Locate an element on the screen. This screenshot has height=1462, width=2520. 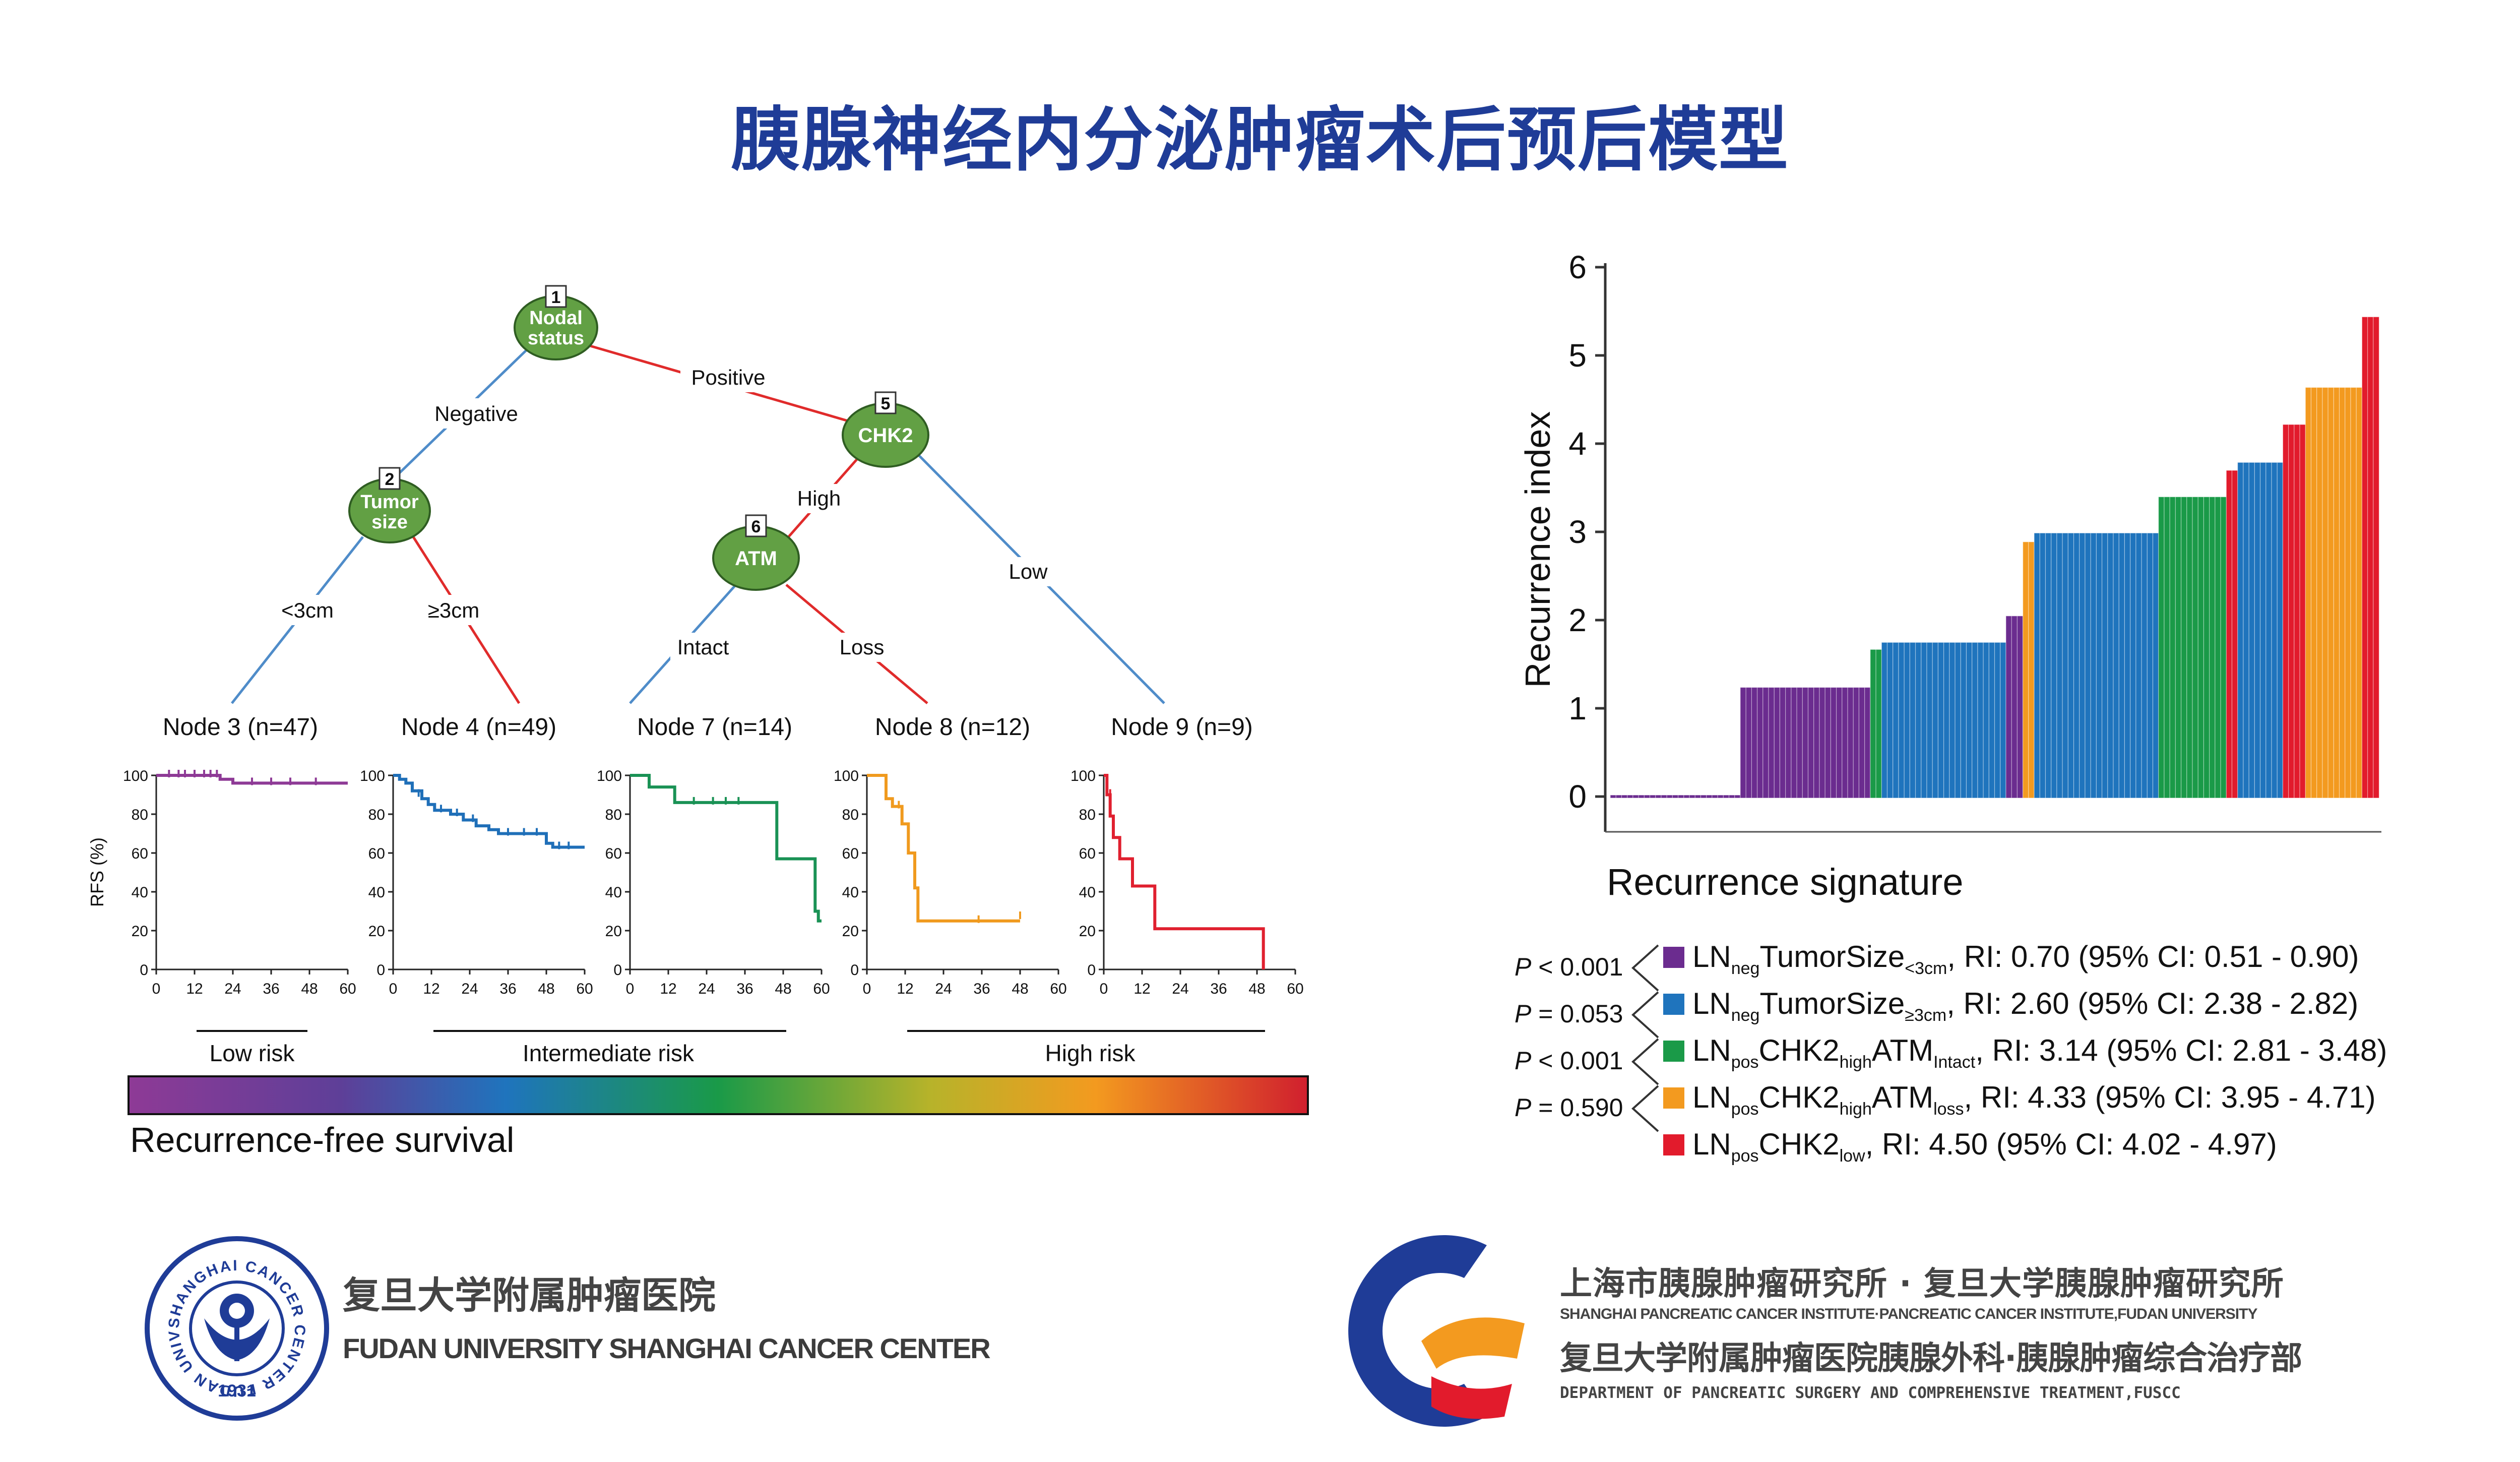
p-value: = 0.053 is located at coordinates (1577, 1014).